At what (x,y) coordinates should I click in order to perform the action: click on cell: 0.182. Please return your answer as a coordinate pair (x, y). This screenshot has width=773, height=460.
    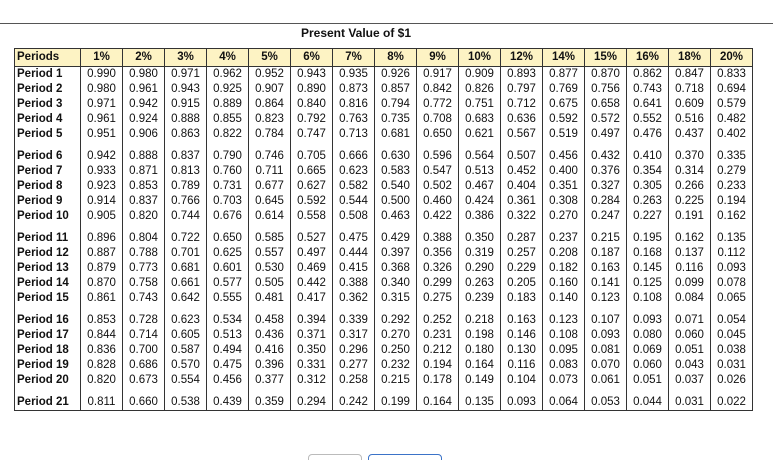
    Looking at the image, I should click on (563, 268).